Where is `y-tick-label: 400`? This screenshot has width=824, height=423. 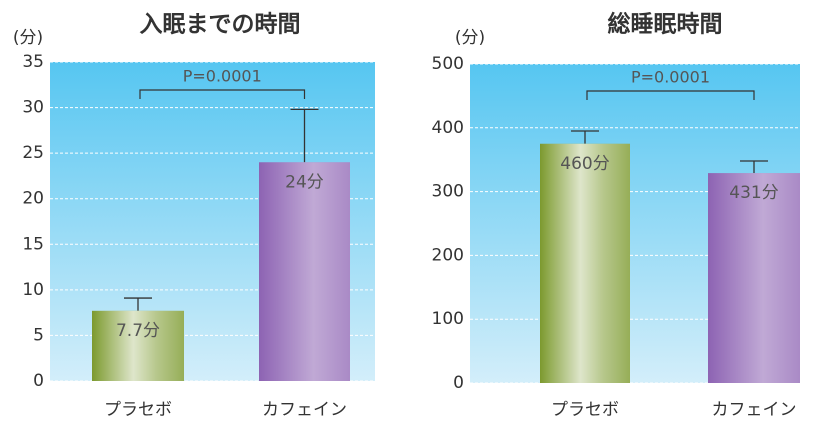 y-tick-label: 400 is located at coordinates (448, 128).